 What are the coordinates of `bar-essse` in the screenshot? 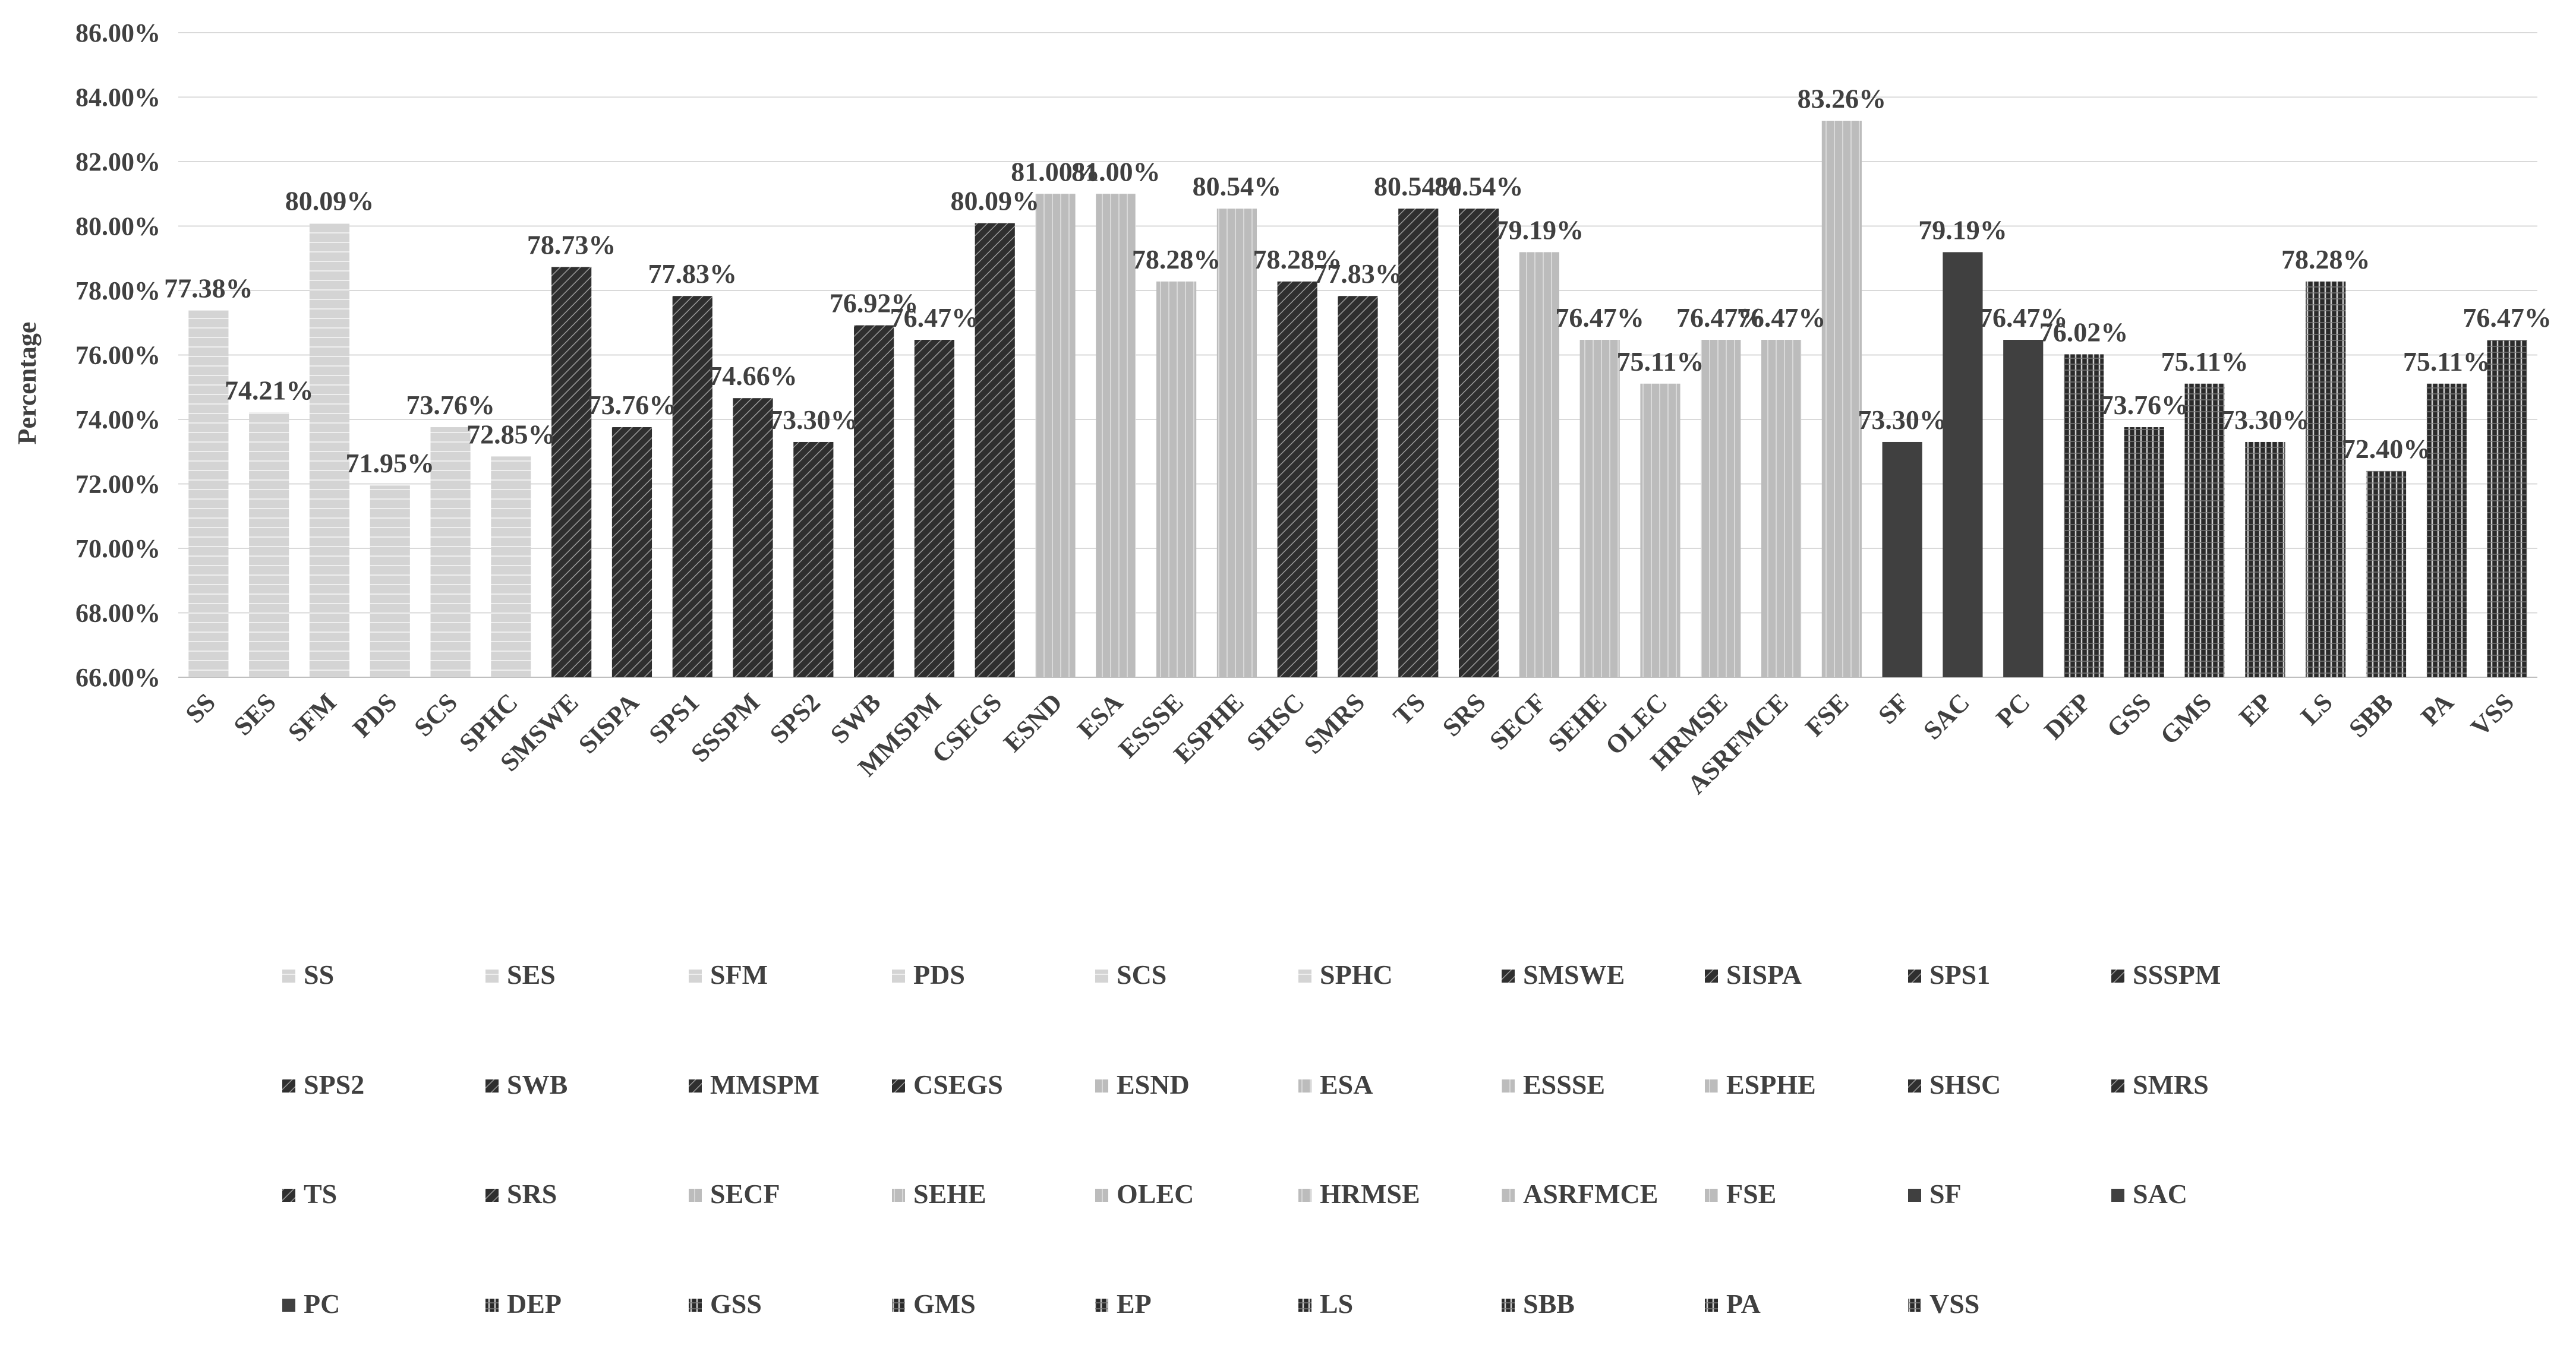 It's located at (1176, 479).